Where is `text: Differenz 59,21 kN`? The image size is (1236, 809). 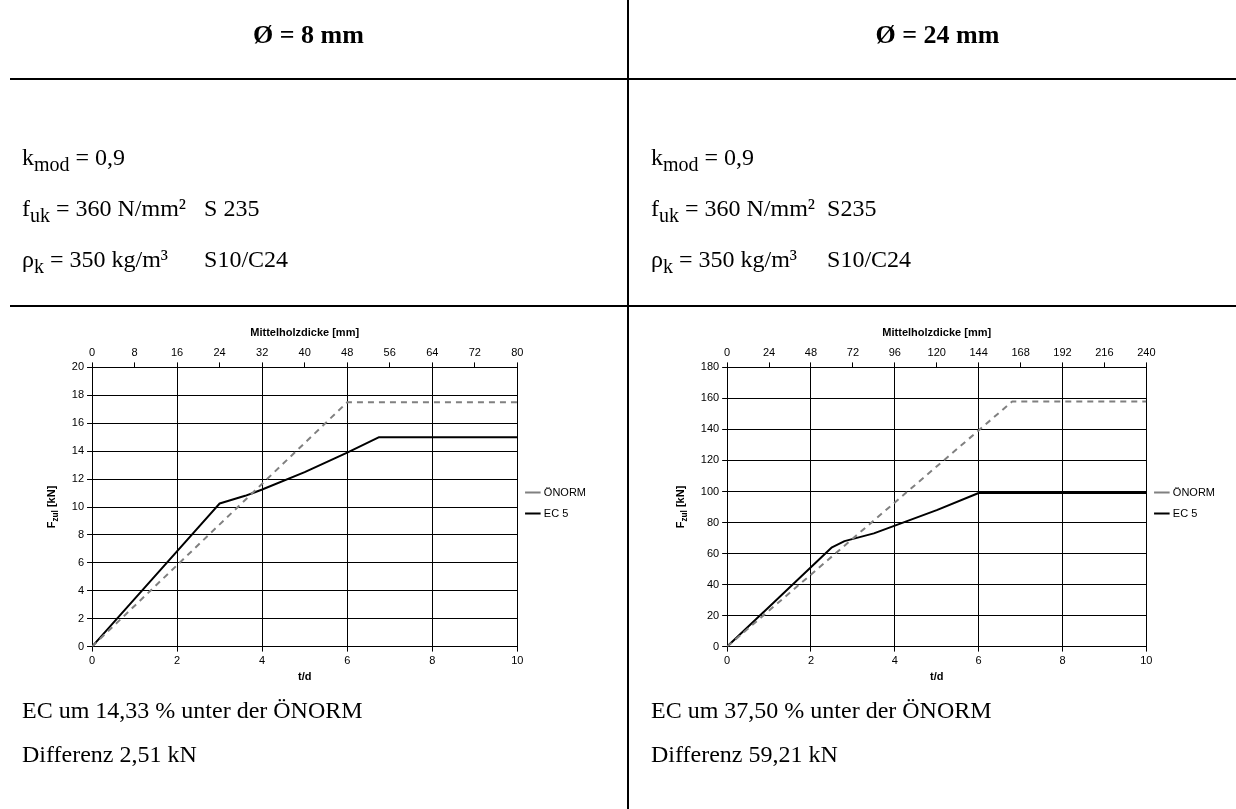
text: Differenz 59,21 kN is located at coordinates (744, 754).